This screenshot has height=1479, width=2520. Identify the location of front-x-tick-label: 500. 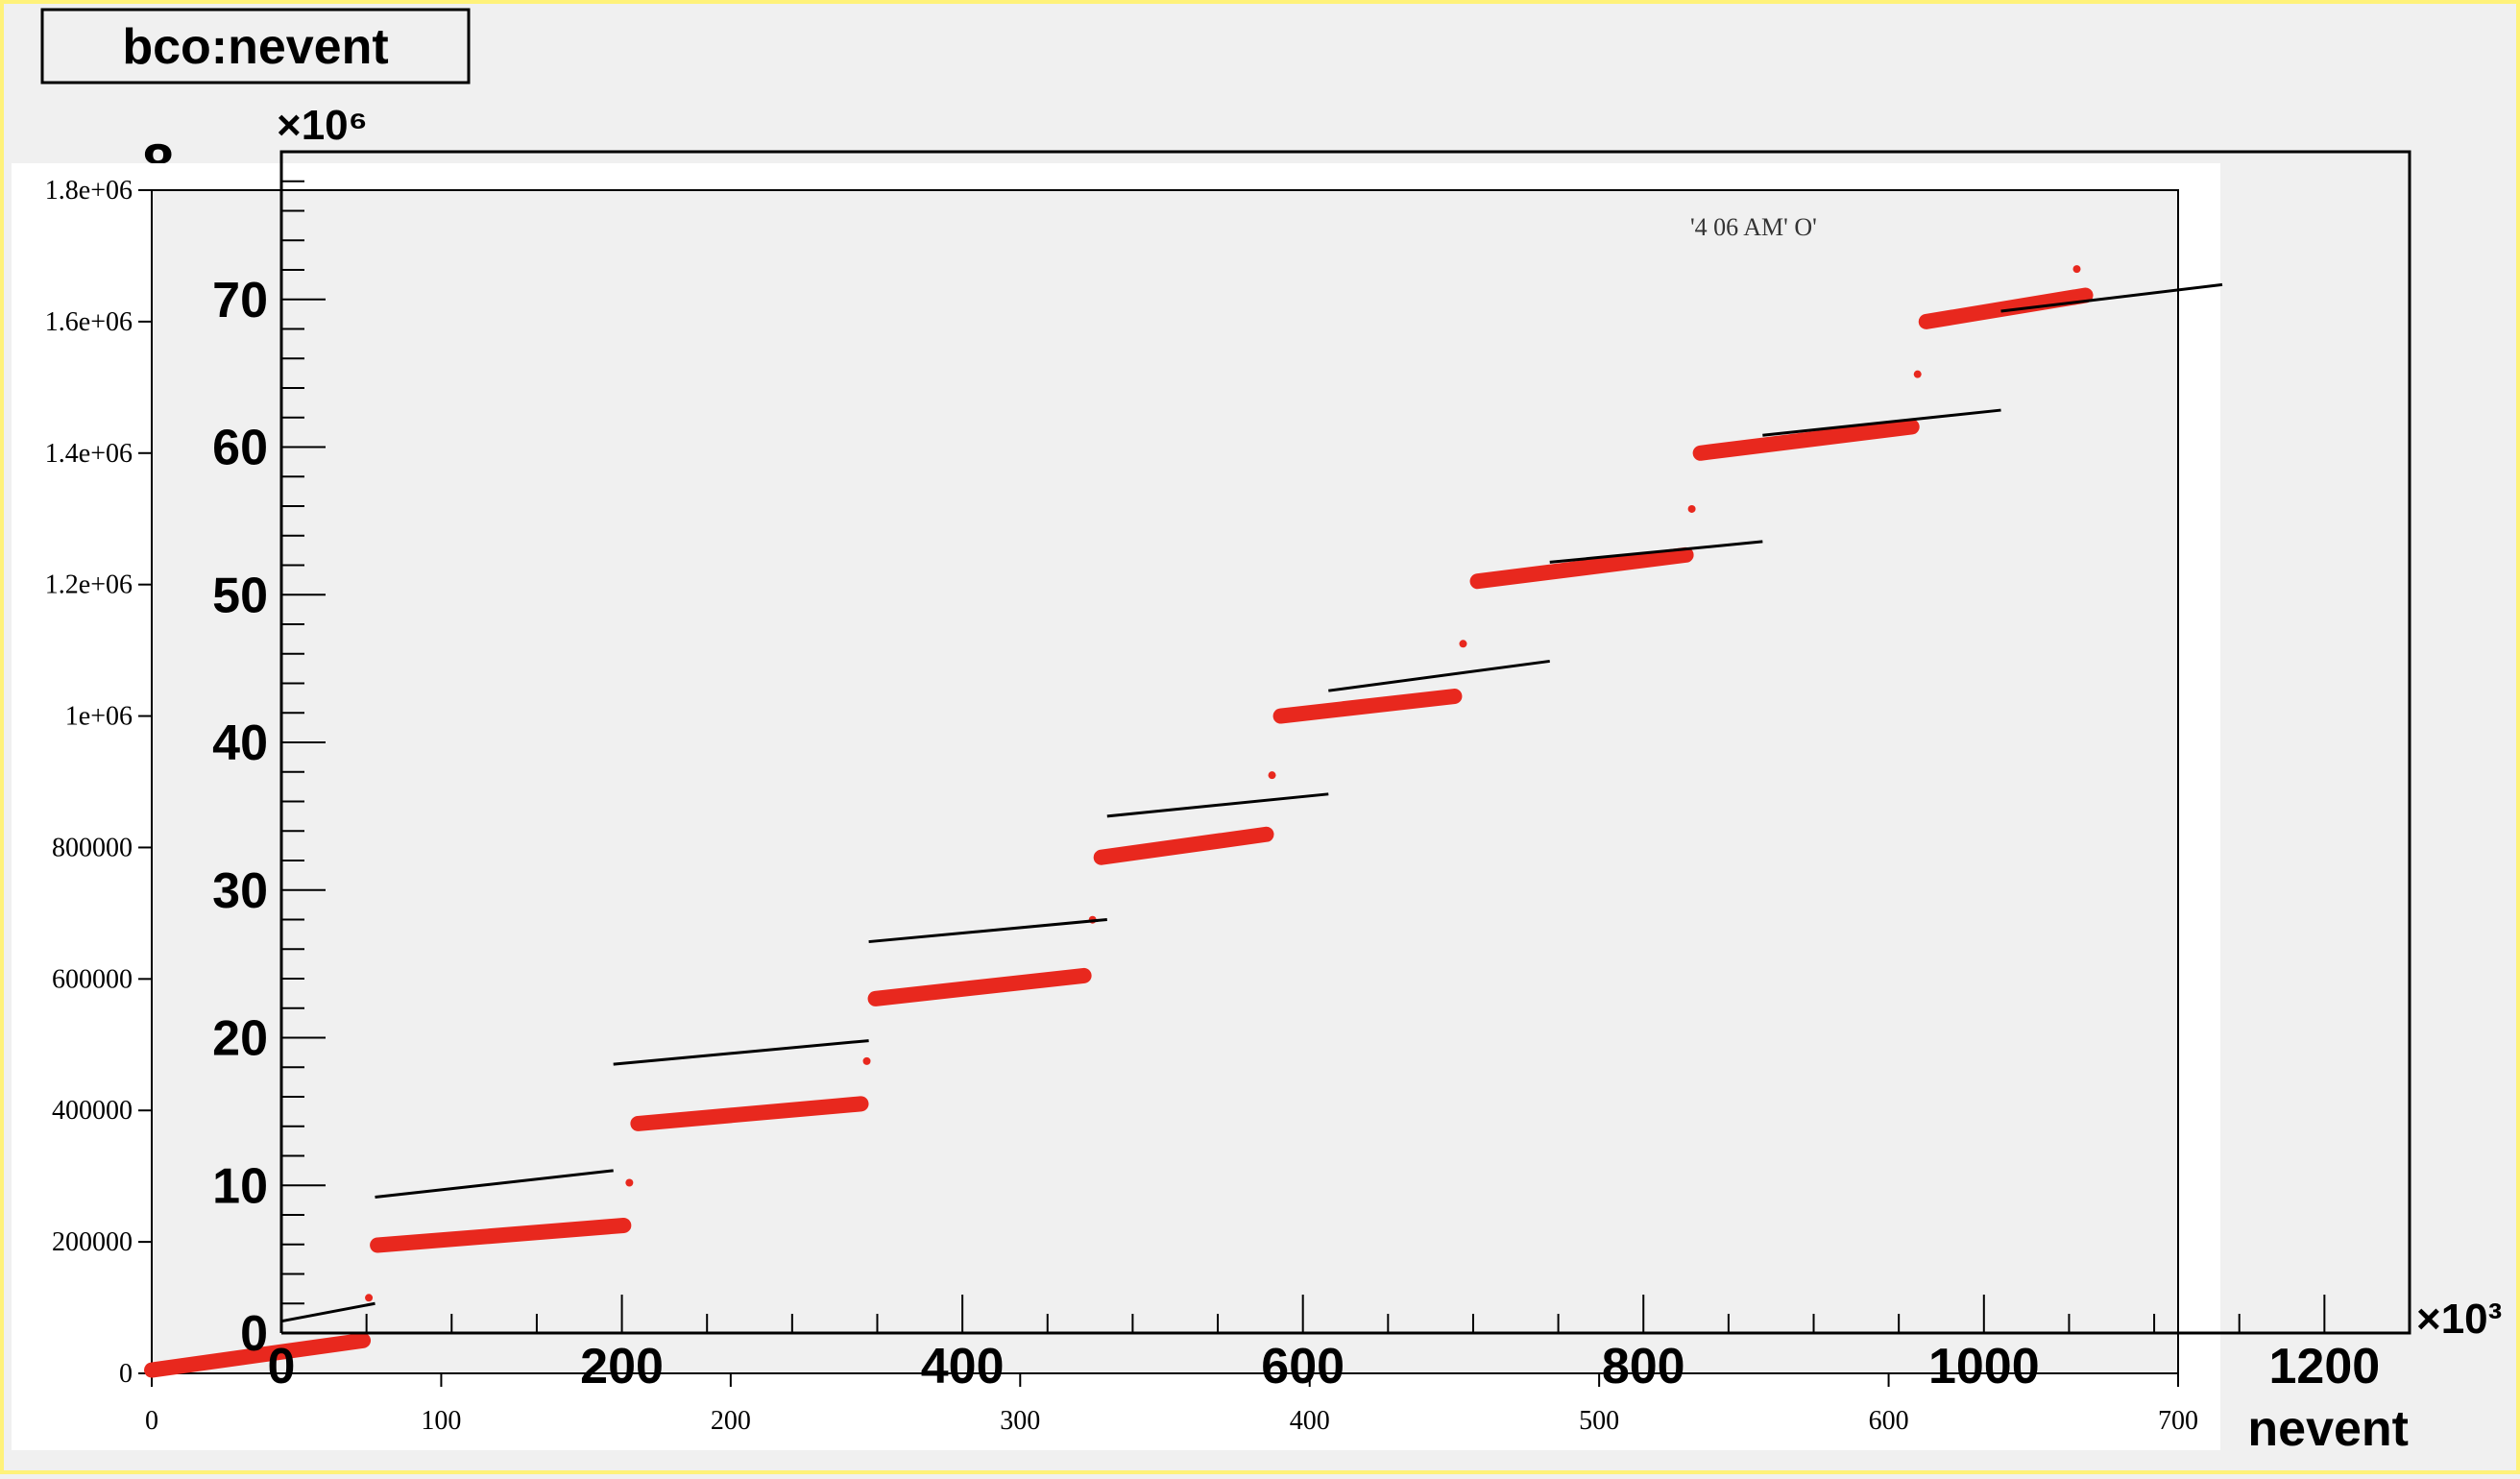
(1599, 1421).